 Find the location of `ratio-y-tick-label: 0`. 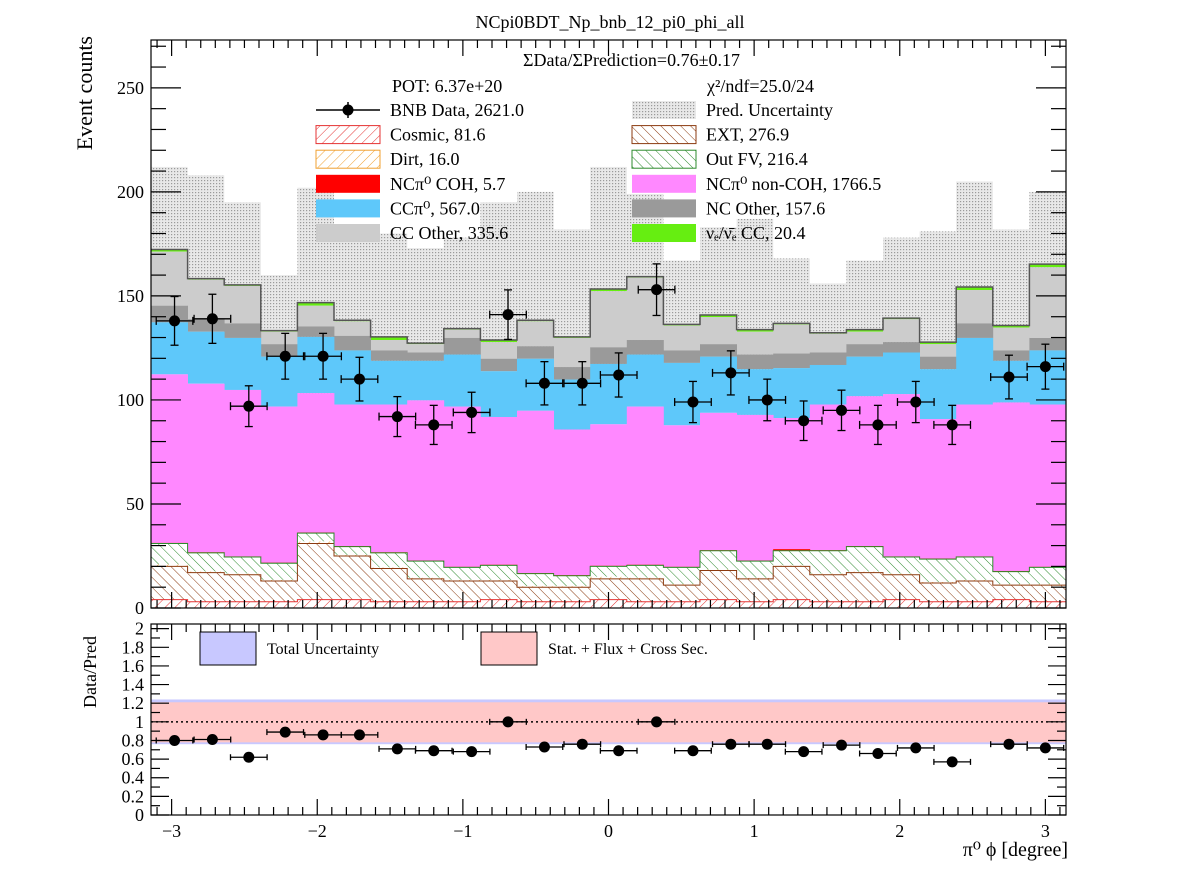

ratio-y-tick-label: 0 is located at coordinates (139, 815).